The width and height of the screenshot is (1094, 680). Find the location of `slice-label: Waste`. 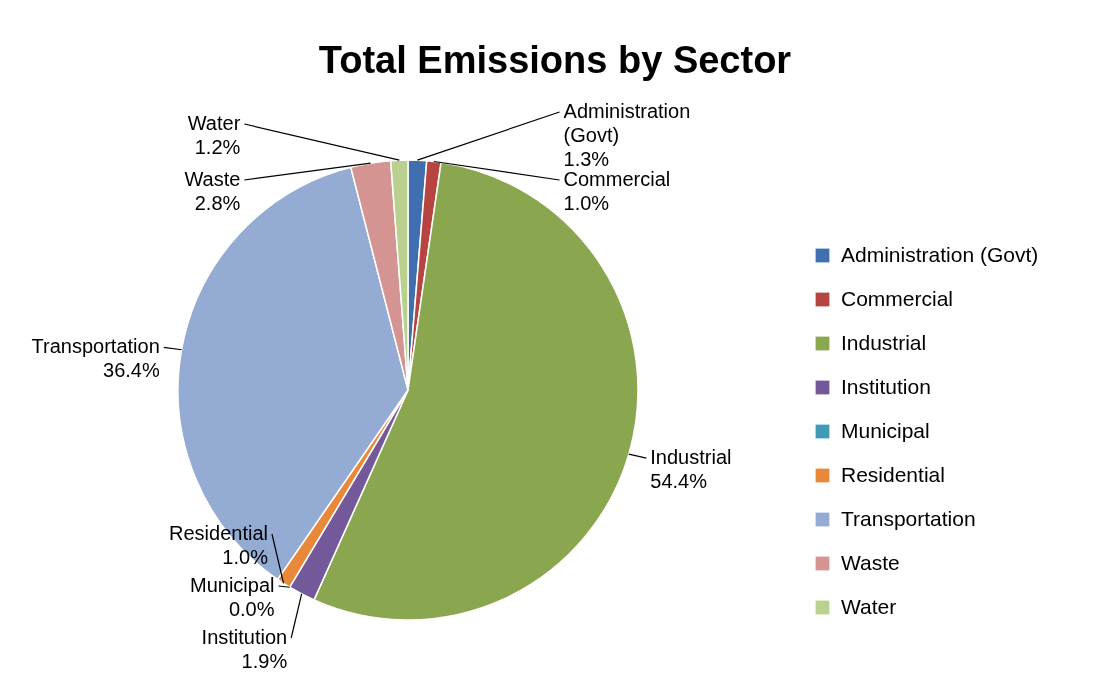

slice-label: Waste is located at coordinates (212, 179).